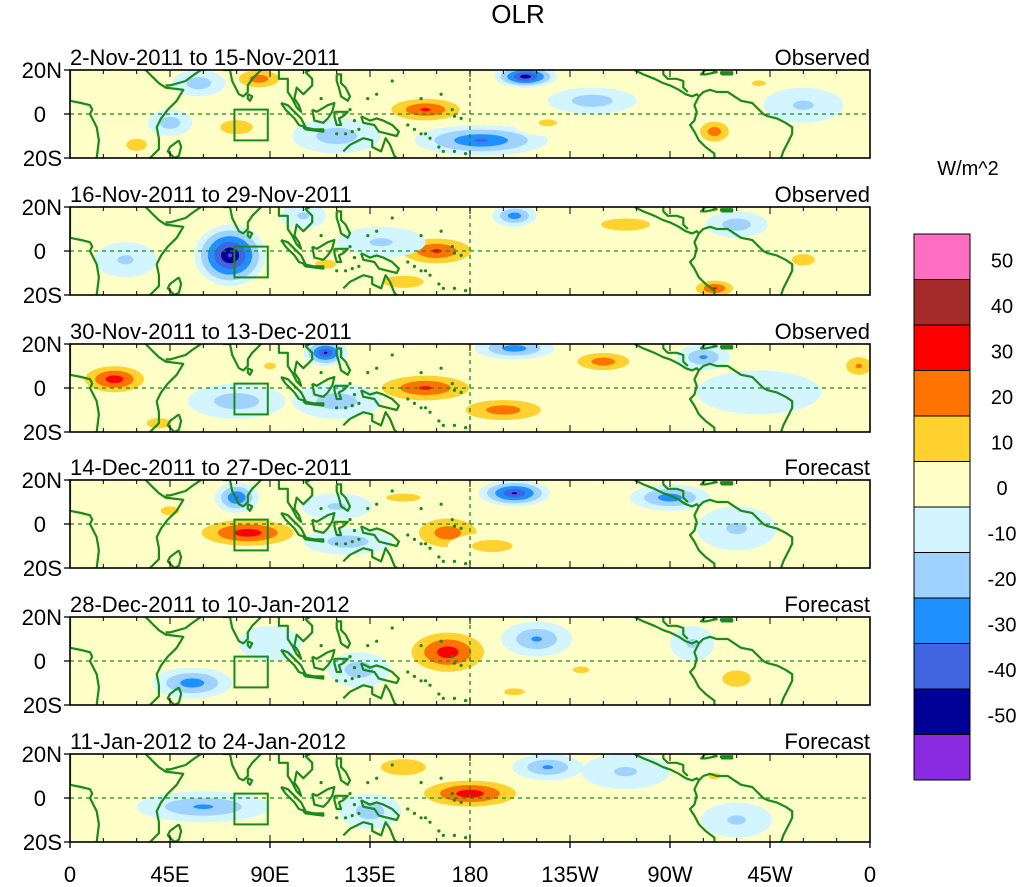 The image size is (1021, 887). What do you see at coordinates (40, 388) in the screenshot?
I see `y-tick-label: 0` at bounding box center [40, 388].